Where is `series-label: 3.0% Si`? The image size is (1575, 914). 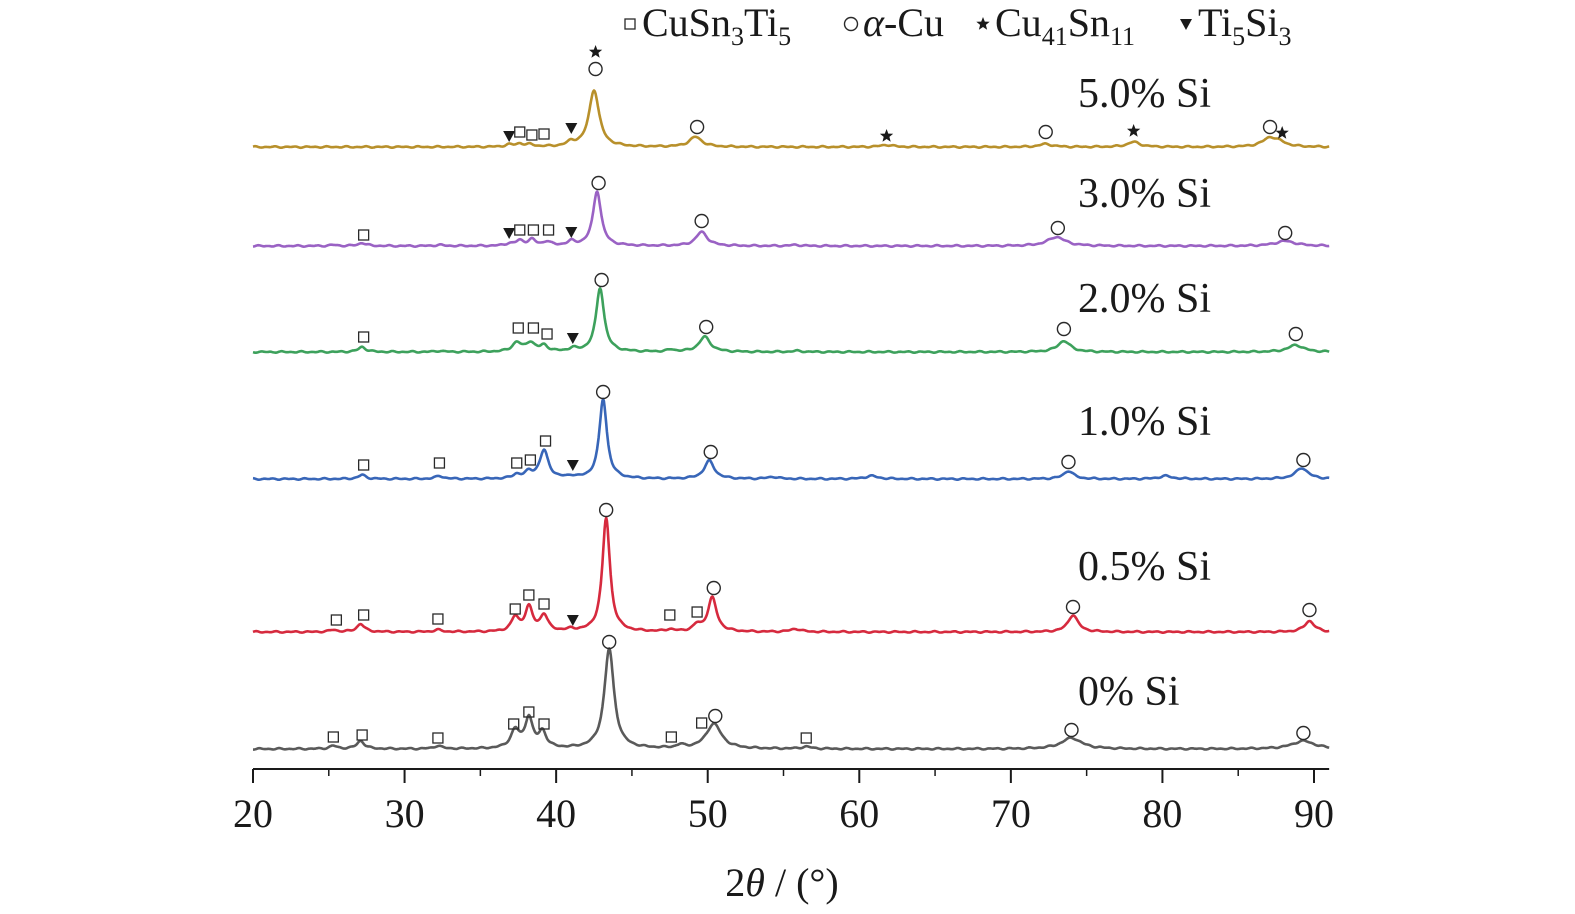 series-label: 3.0% Si is located at coordinates (1144, 194).